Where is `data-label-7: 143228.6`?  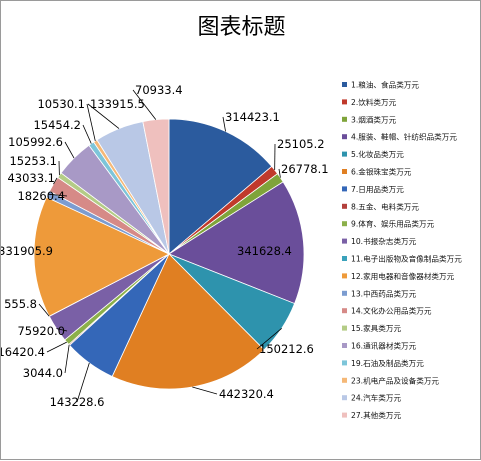 data-label-7: 143228.6 is located at coordinates (77, 402).